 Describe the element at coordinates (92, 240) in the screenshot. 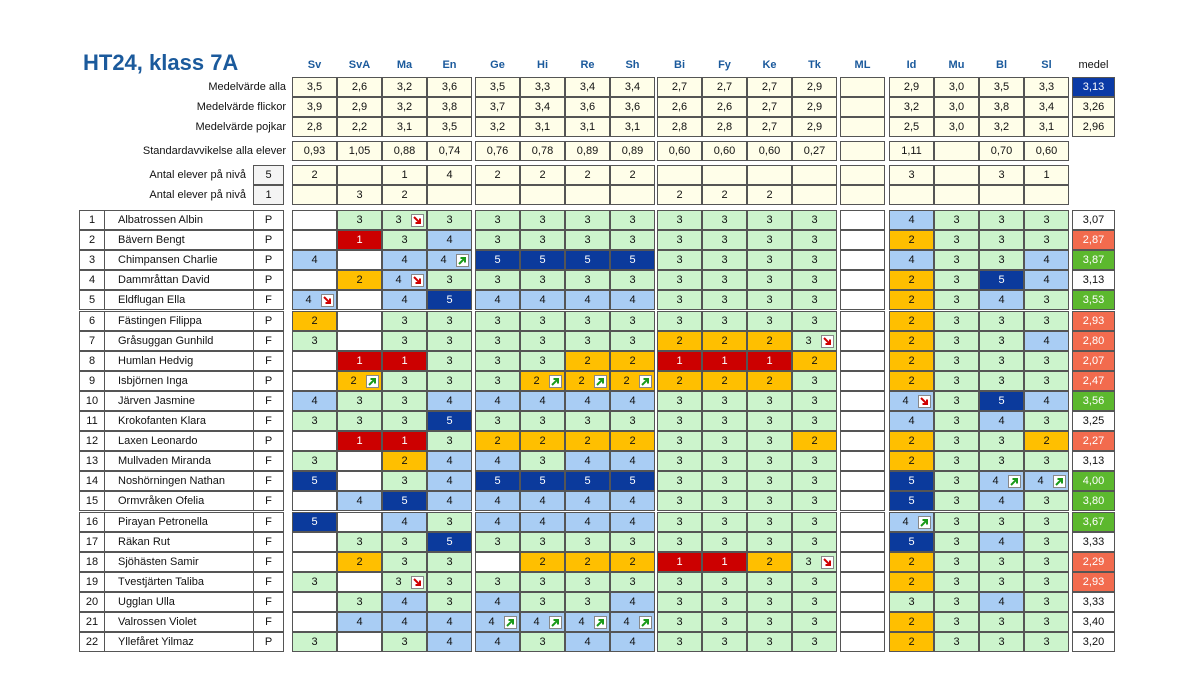

I see `student-number: 2` at that location.